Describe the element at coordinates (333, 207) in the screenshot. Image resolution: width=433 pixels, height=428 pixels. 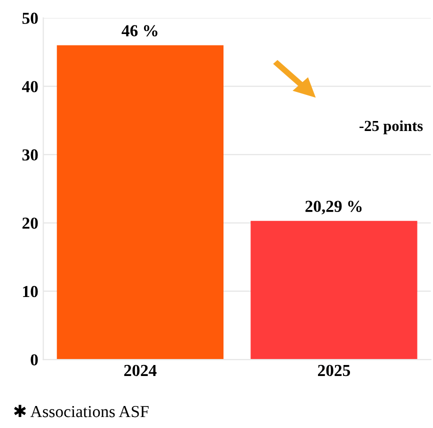
I see `data-label: 20,29 %` at that location.